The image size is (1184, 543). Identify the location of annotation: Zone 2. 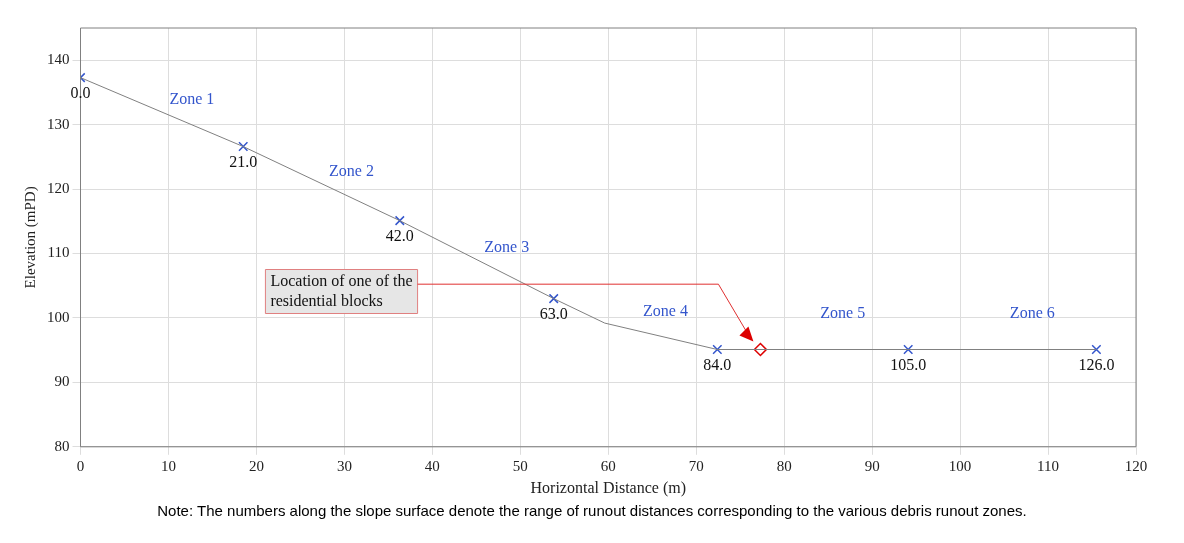
(351, 170).